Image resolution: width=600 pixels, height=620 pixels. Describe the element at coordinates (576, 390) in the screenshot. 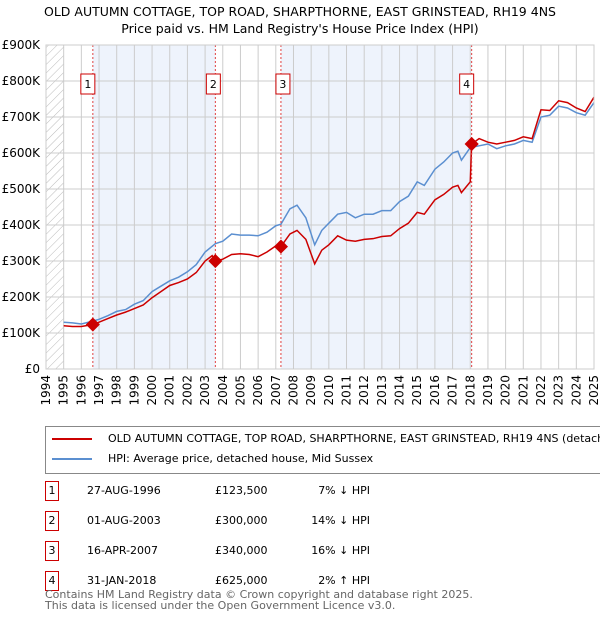

I see `x-tick-label: 2024` at that location.